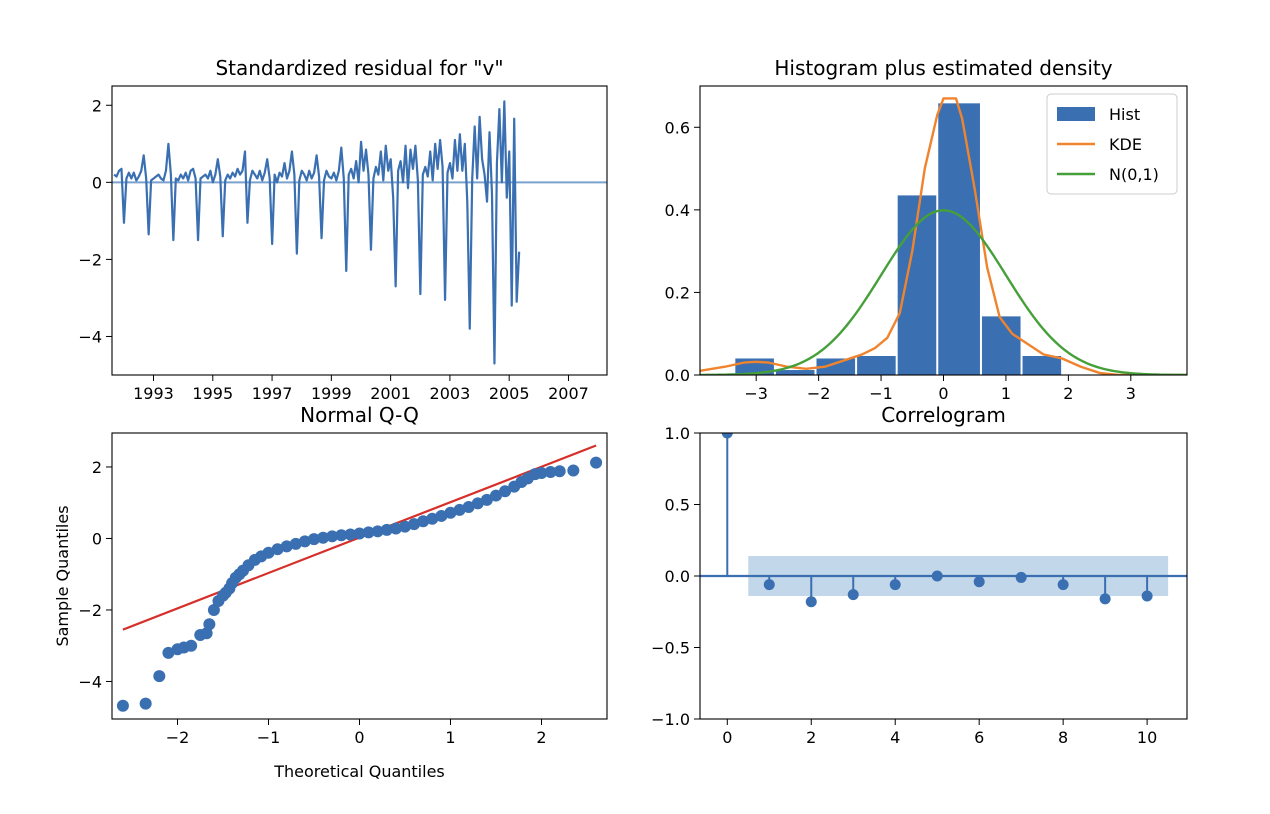  What do you see at coordinates (943, 576) in the screenshot?
I see `correlogram-frame` at bounding box center [943, 576].